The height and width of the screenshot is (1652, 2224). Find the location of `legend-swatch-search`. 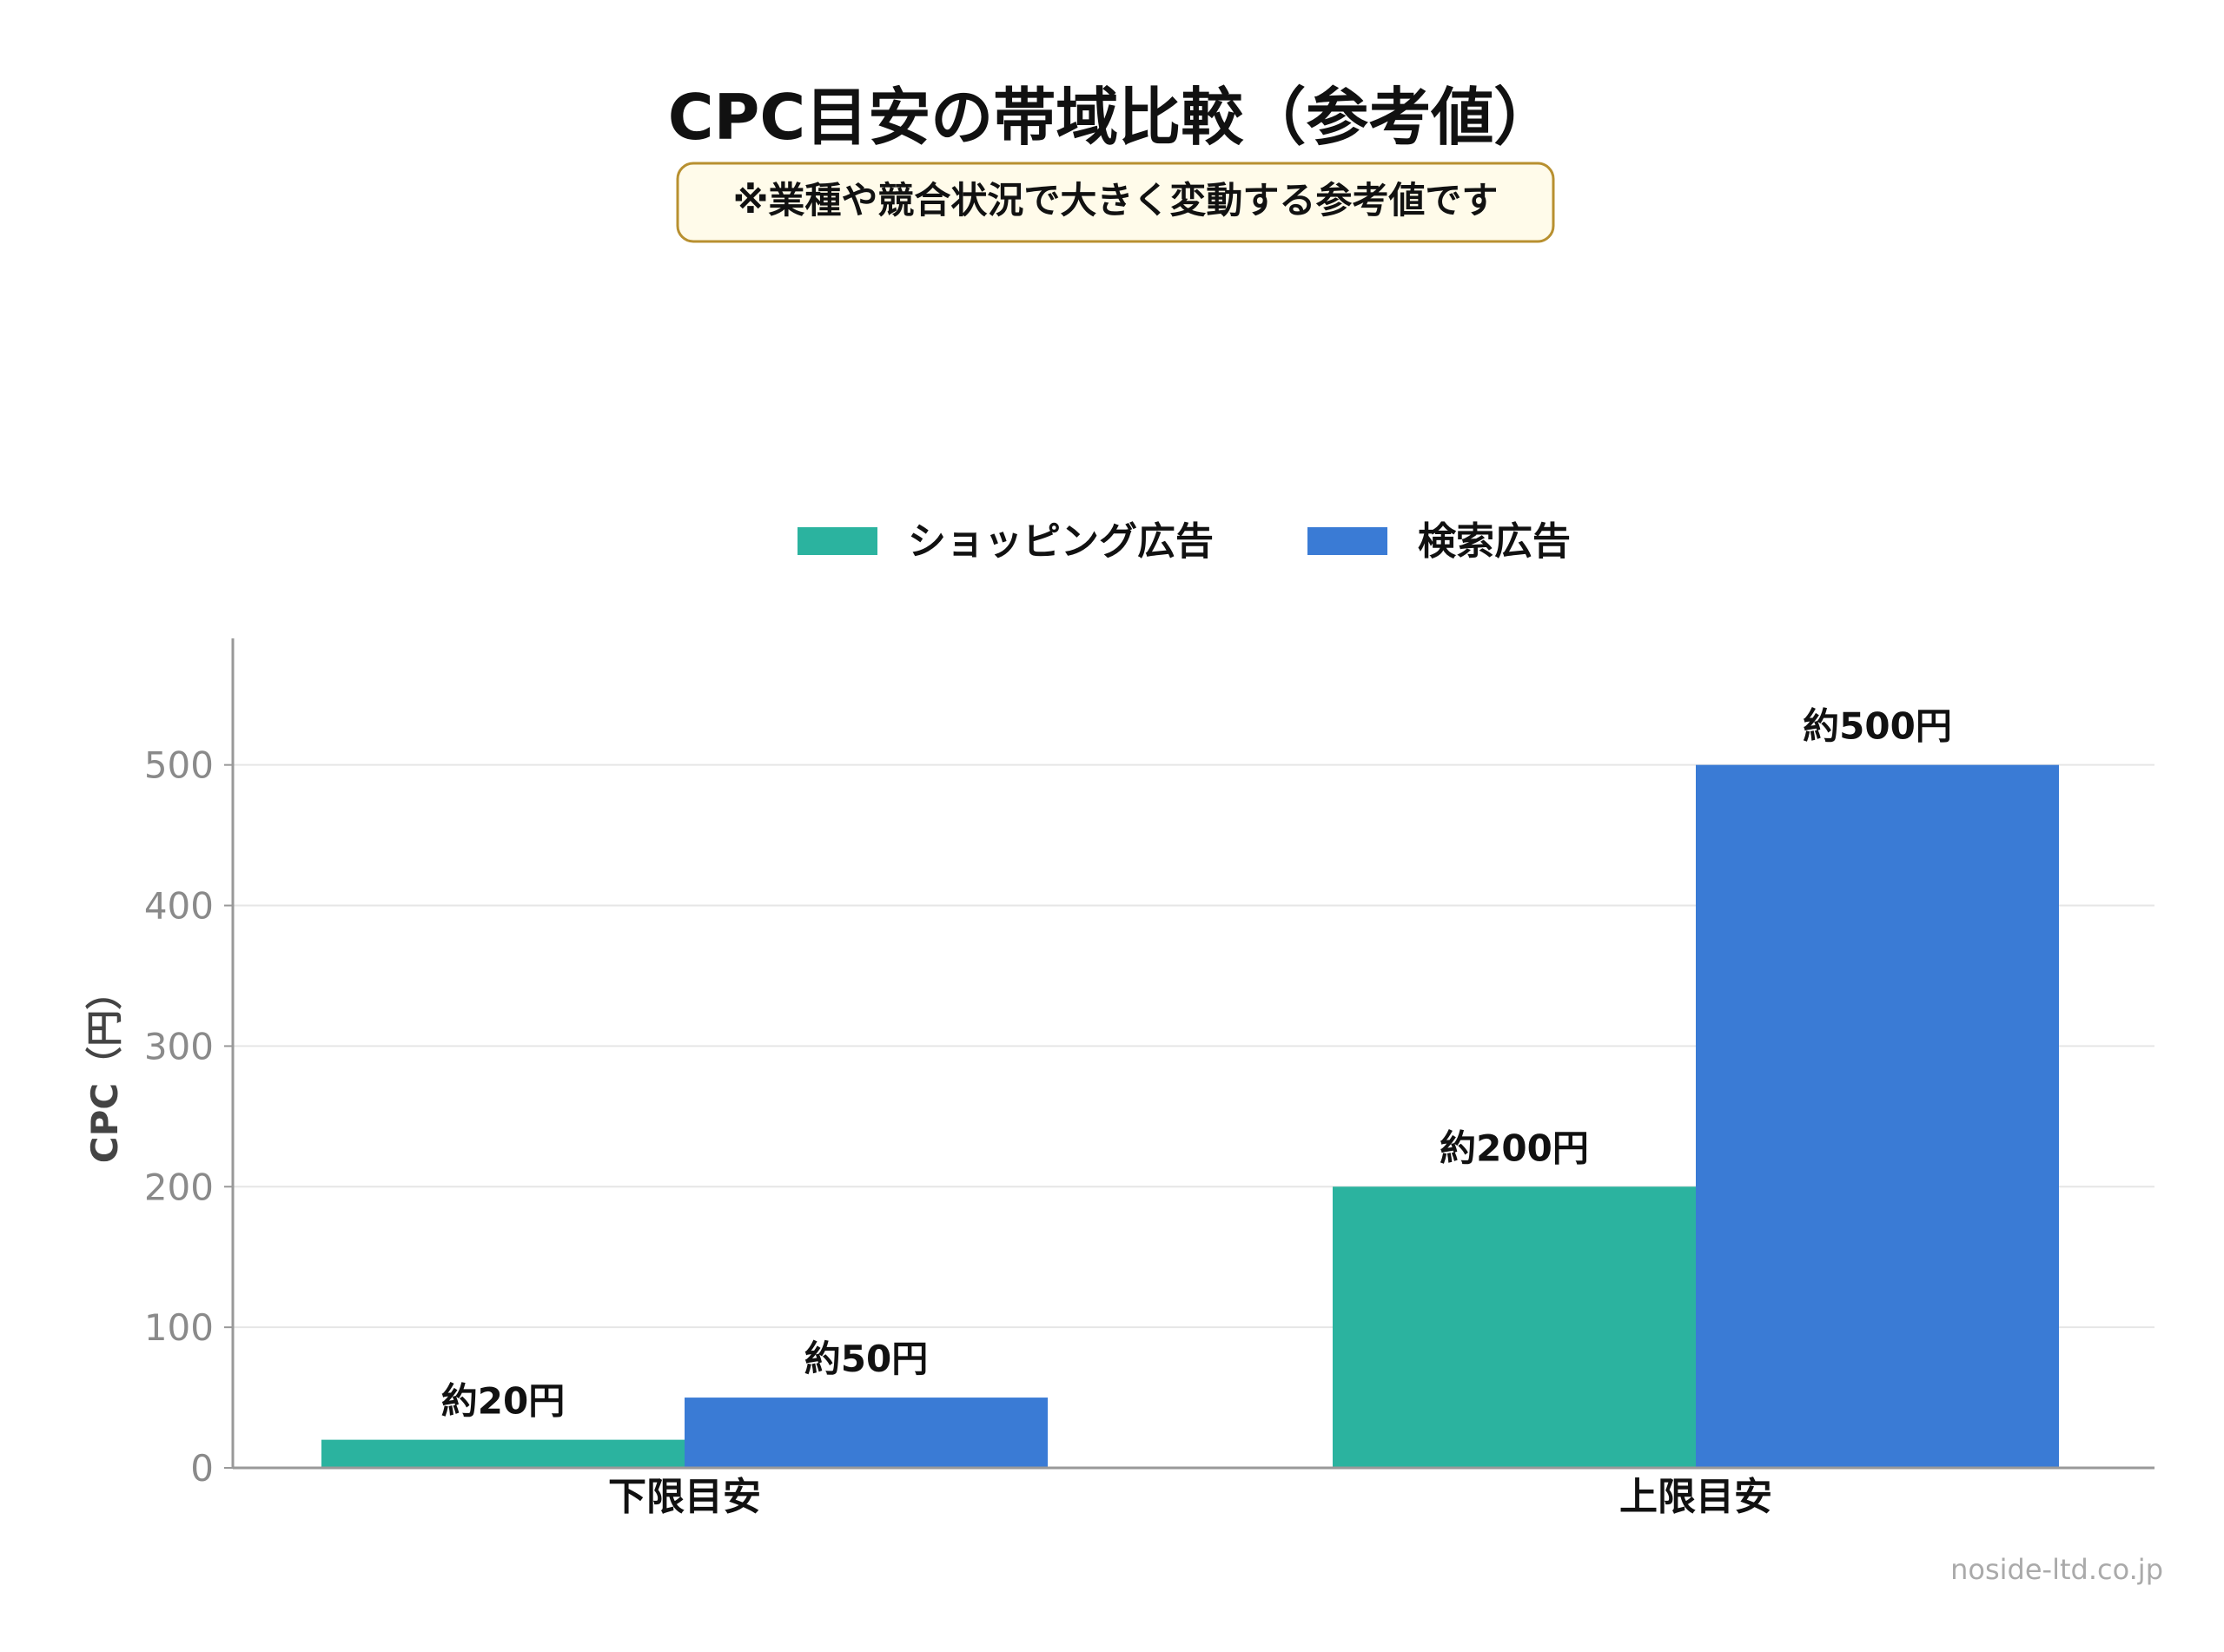

legend-swatch-search is located at coordinates (1347, 541).